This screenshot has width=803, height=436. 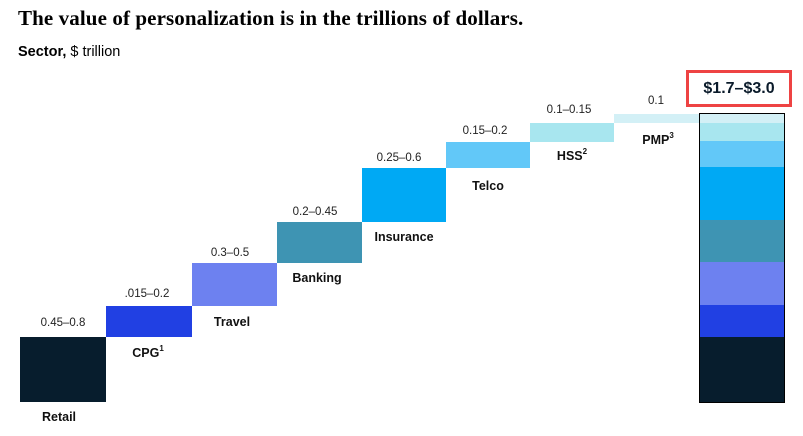 What do you see at coordinates (488, 186) in the screenshot?
I see `category-label-telco: Telco` at bounding box center [488, 186].